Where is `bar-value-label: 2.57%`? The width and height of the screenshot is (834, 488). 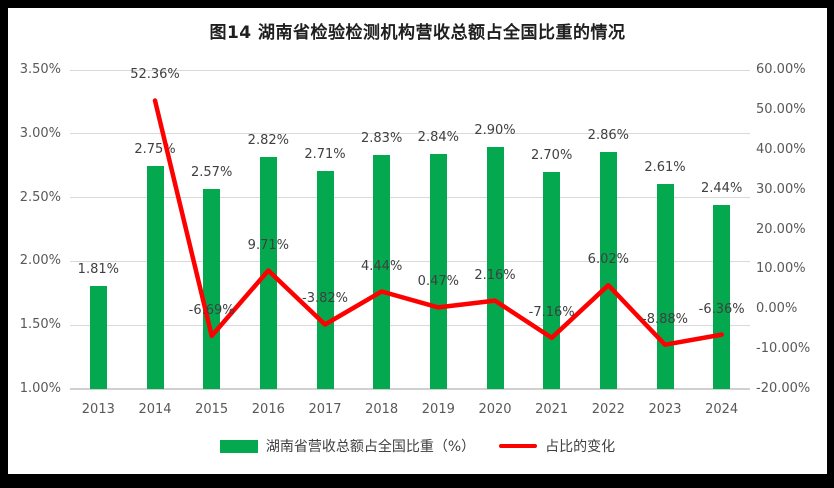 bar-value-label: 2.57% is located at coordinates (212, 172).